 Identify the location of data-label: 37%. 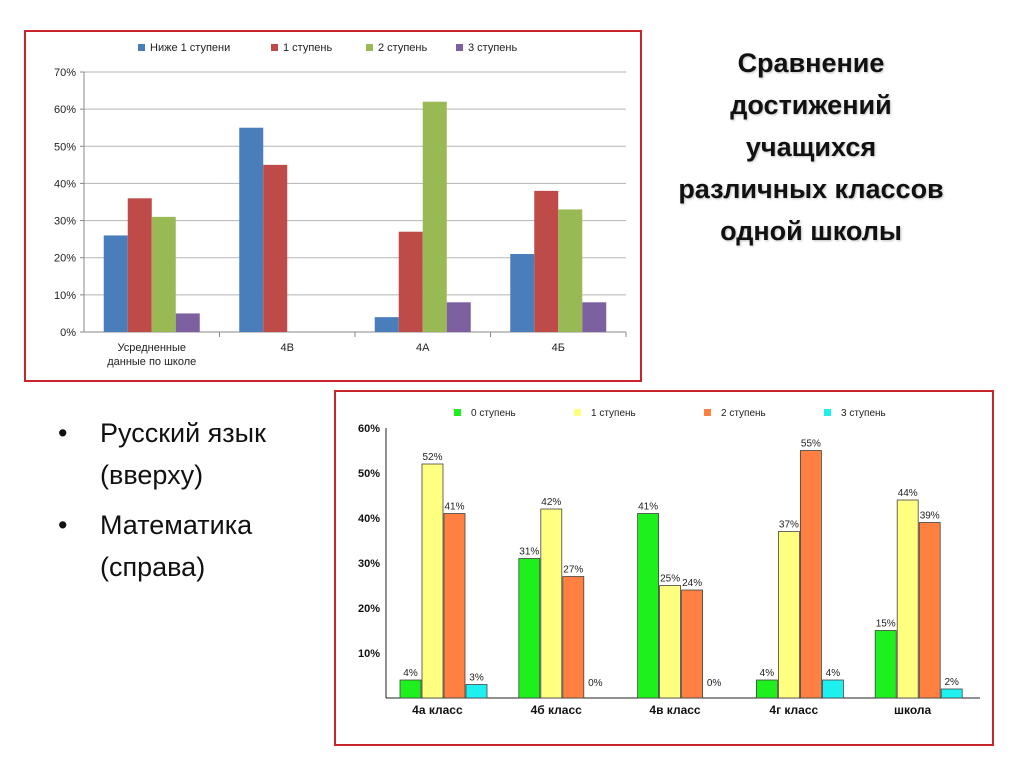
(789, 525).